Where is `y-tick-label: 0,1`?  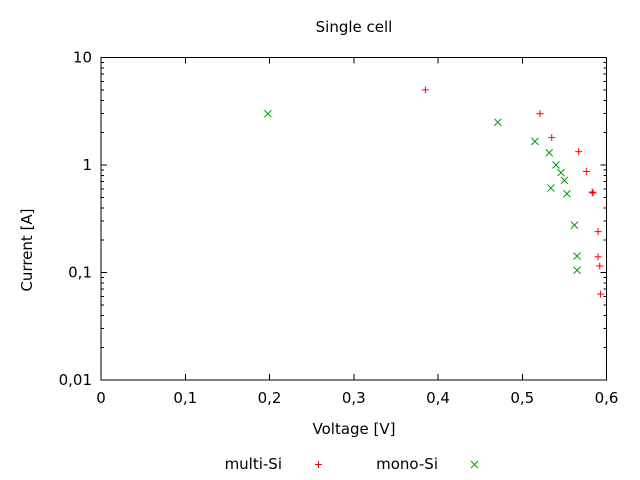 y-tick-label: 0,1 is located at coordinates (80, 273).